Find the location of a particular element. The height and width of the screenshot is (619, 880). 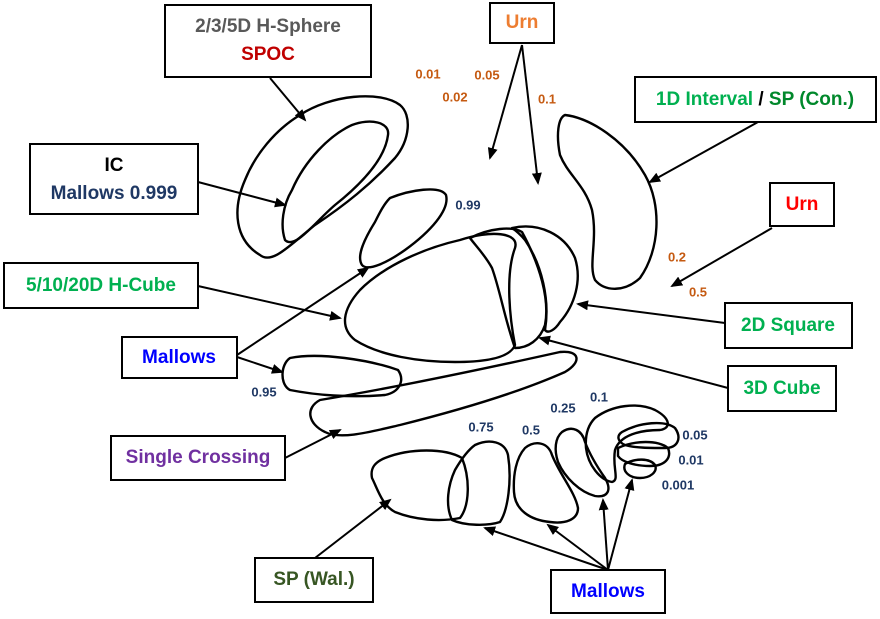

hcube-label: 5/10/20D H-Cube is located at coordinates (101, 285).